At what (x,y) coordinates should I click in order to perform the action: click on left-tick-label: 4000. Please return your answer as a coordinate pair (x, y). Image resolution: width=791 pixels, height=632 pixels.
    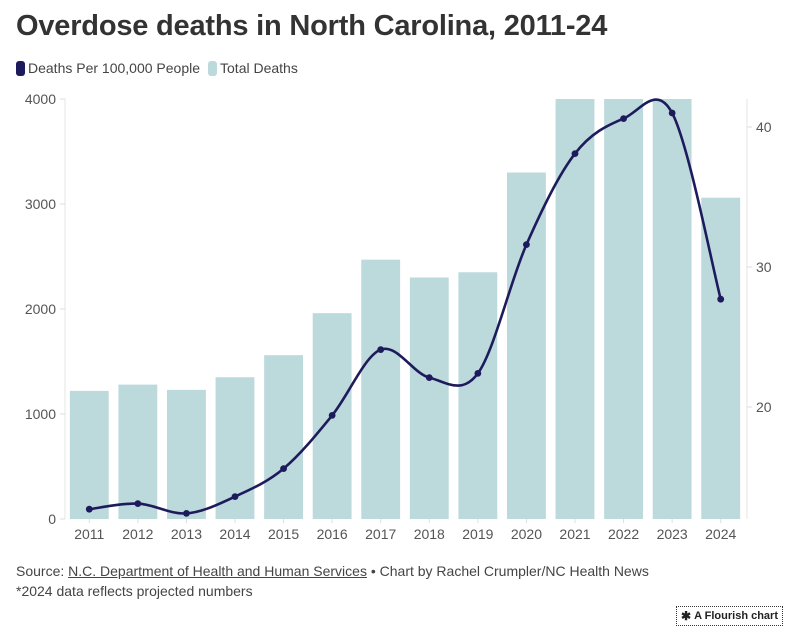
    Looking at the image, I should click on (40, 99).